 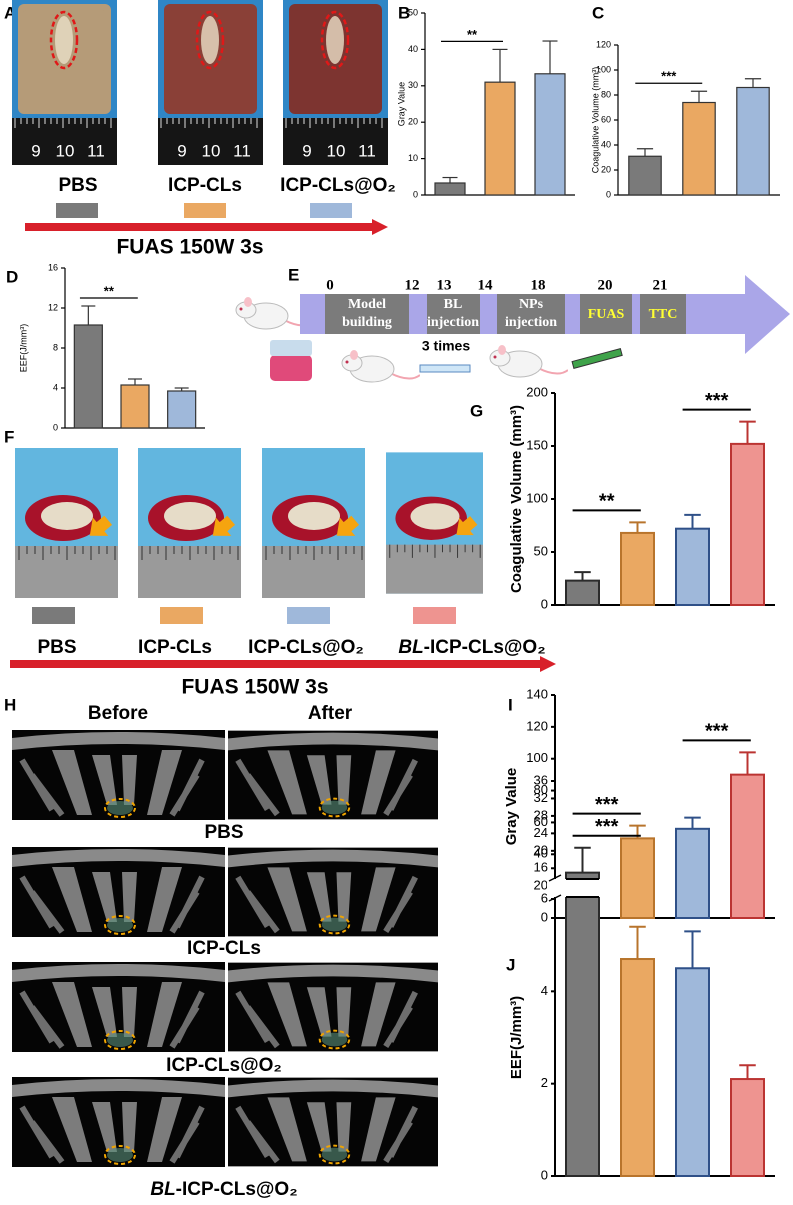 I want to click on day-label: 14, so click(x=486, y=285).